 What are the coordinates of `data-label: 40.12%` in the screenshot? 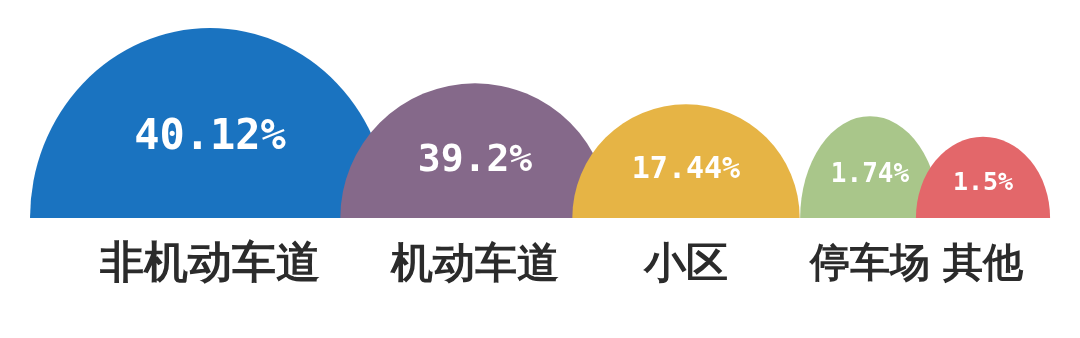 It's located at (210, 135).